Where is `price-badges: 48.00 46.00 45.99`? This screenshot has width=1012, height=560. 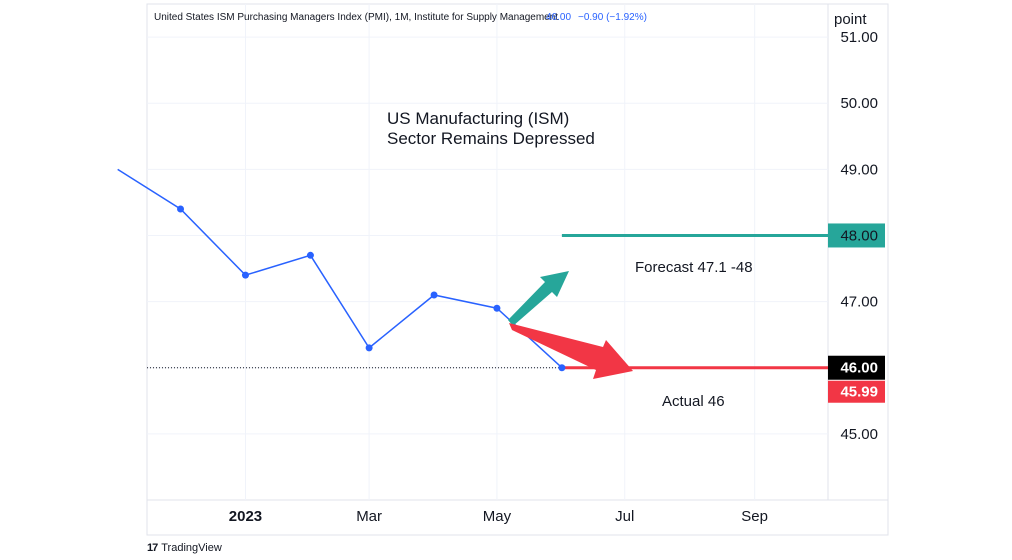 price-badges: 48.00 46.00 45.99 is located at coordinates (856, 313).